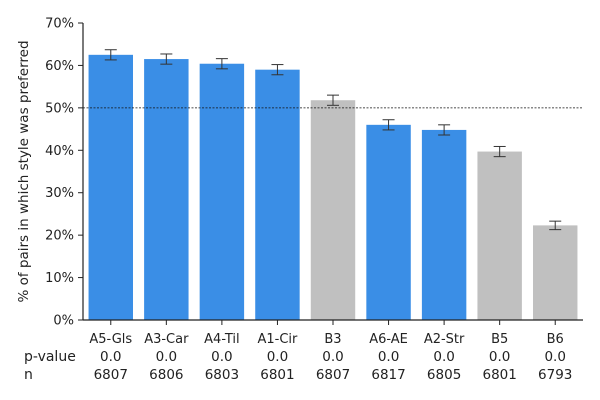  Describe the element at coordinates (111, 375) in the screenshot. I see `n-value-A5-Gls: 6807` at that location.